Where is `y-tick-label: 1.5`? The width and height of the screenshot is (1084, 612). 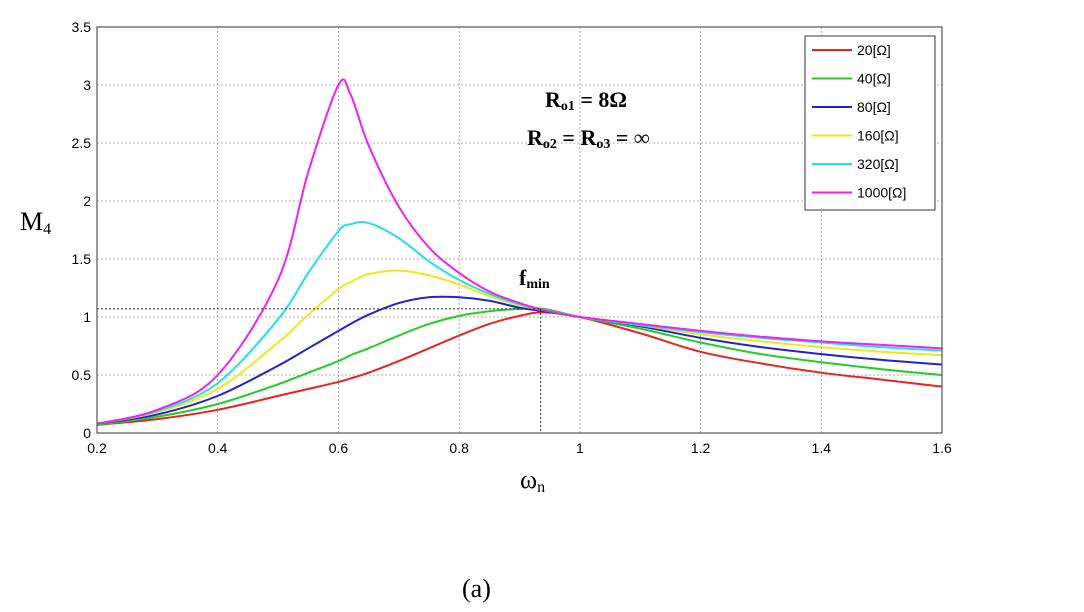 y-tick-label: 1.5 is located at coordinates (82, 259).